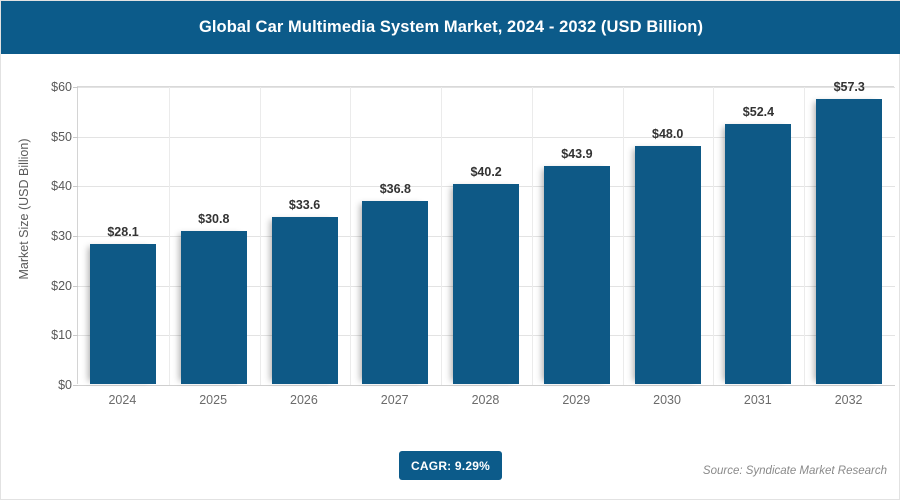 This screenshot has width=900, height=501. What do you see at coordinates (61, 285) in the screenshot?
I see `y-axis-tick-label: $20` at bounding box center [61, 285].